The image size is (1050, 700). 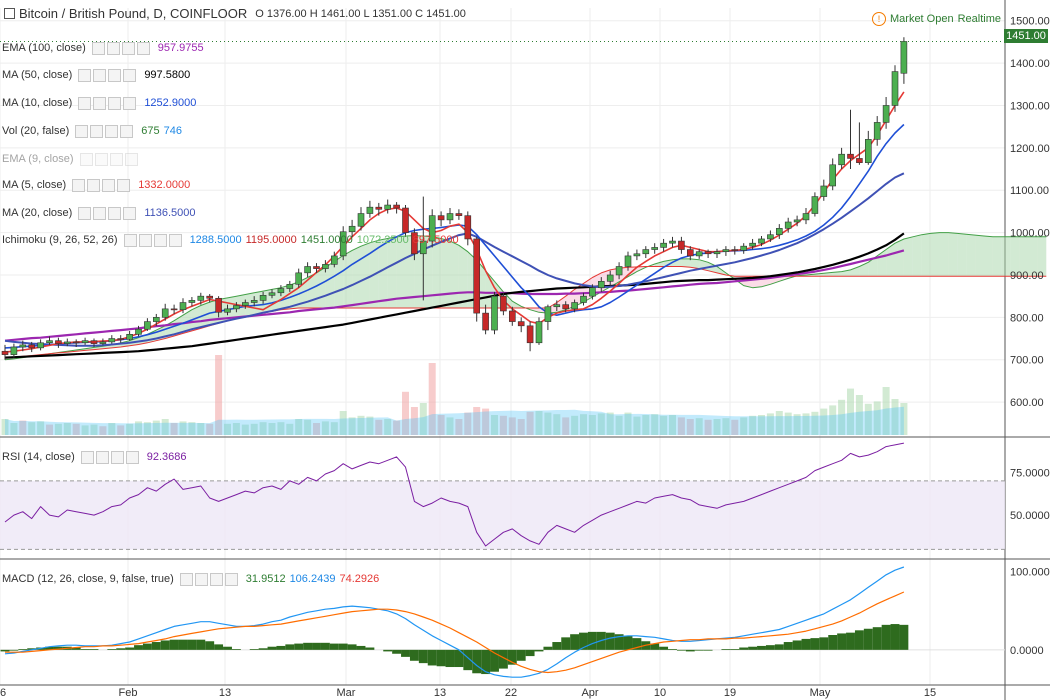 What do you see at coordinates (879, 19) in the screenshot?
I see `warning-icon: !` at bounding box center [879, 19].